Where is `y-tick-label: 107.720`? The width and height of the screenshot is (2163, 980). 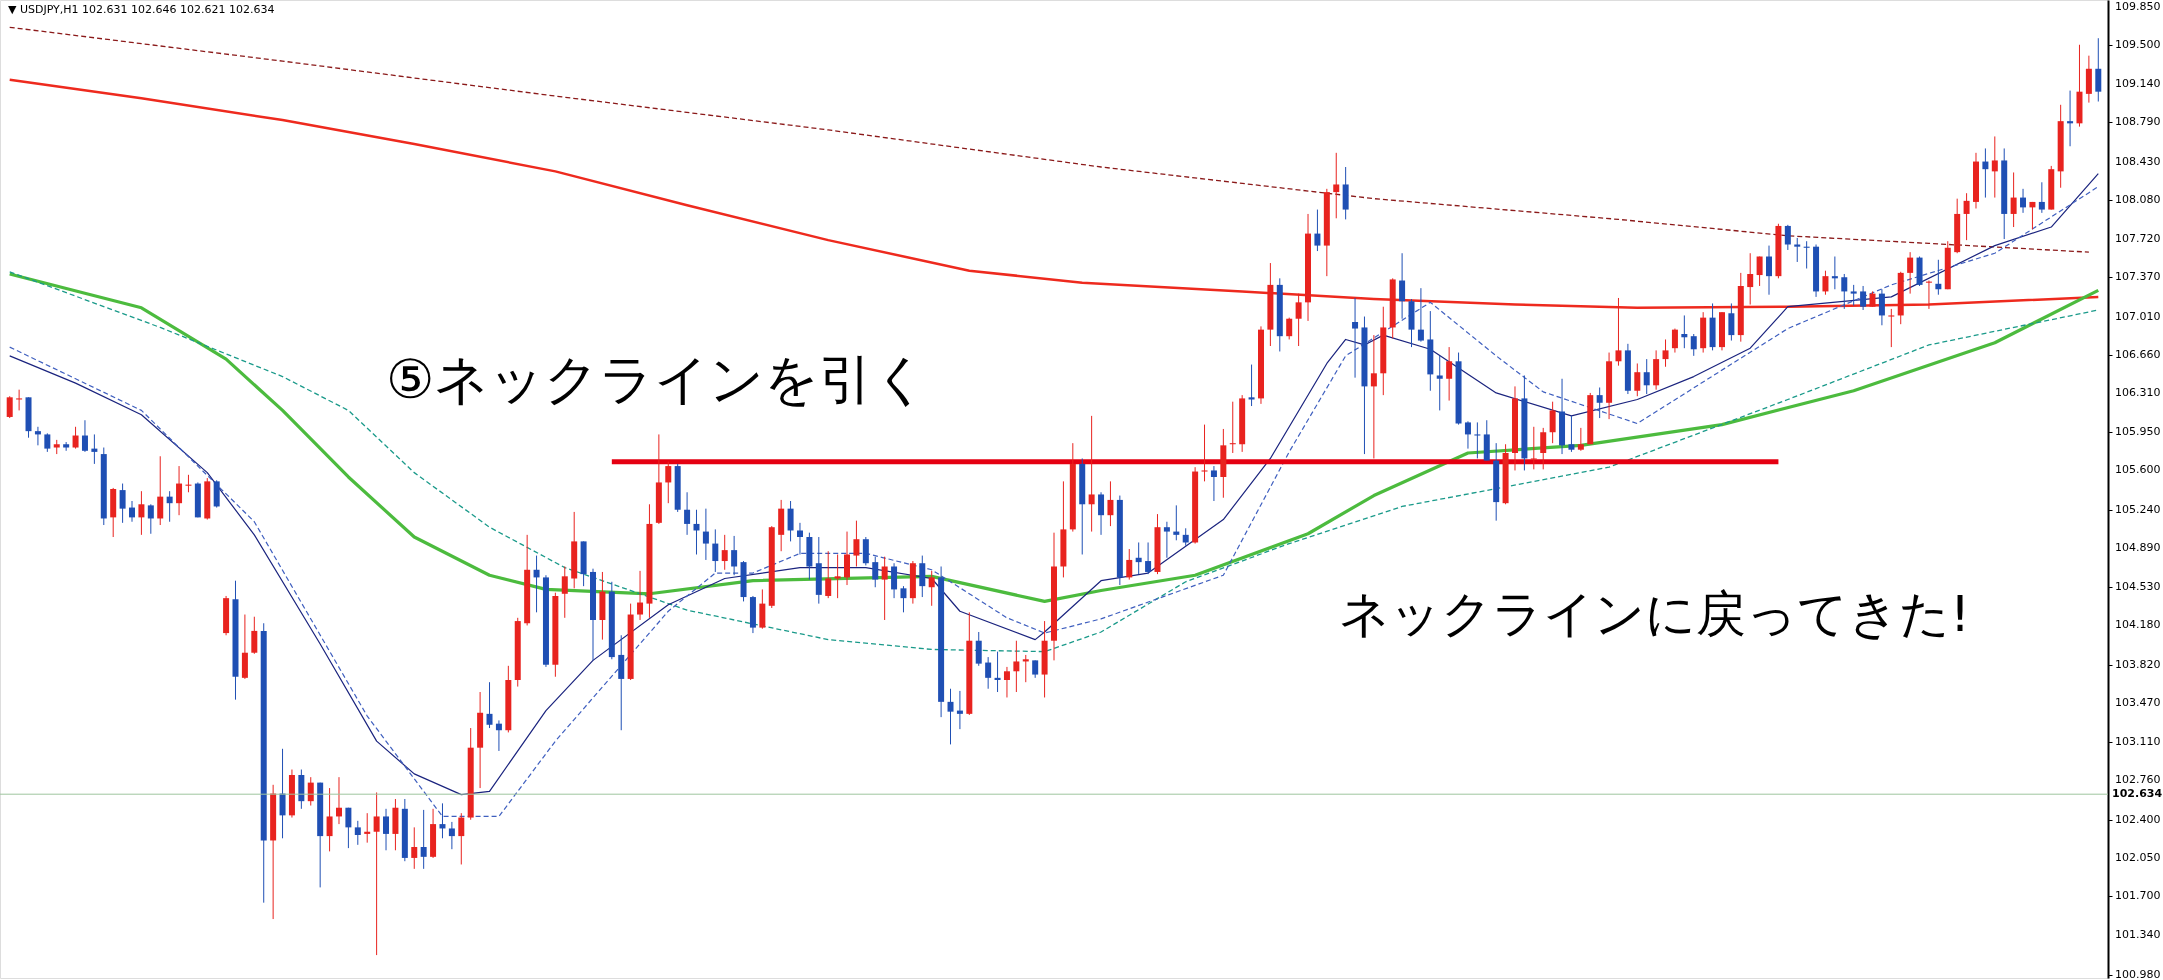 y-tick-label: 107.720 is located at coordinates (2138, 239).